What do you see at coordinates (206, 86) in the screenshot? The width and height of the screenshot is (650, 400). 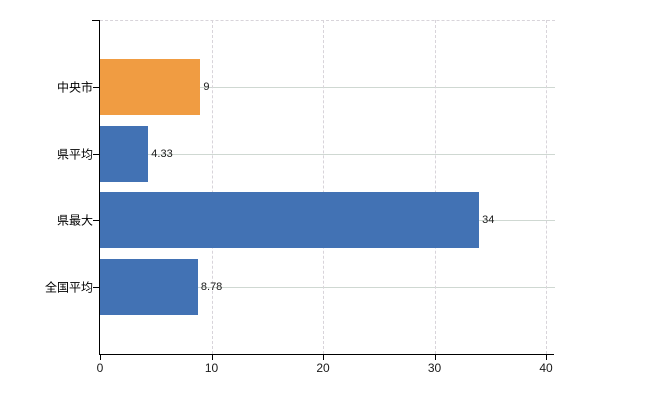 I see `value-label: 9` at bounding box center [206, 86].